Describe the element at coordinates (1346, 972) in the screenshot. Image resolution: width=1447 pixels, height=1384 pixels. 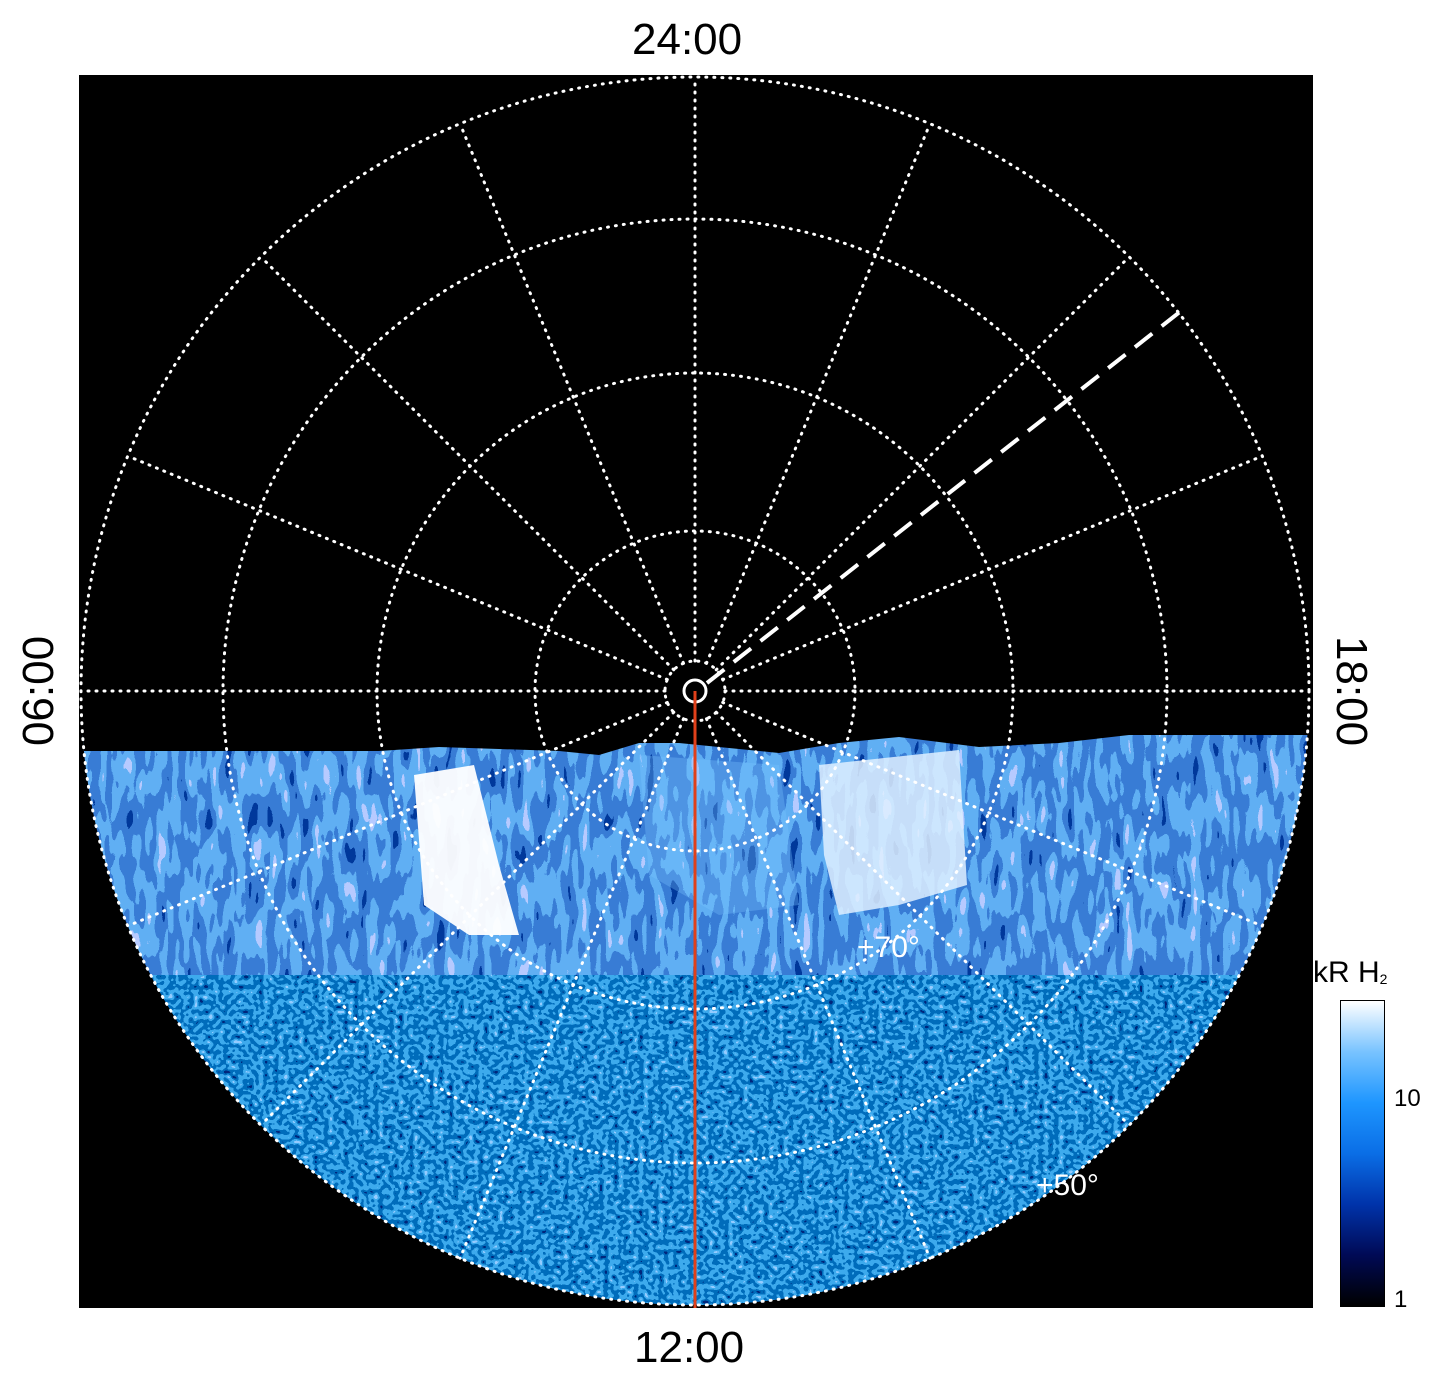
I see `colorbar-title-main: kR H` at that location.